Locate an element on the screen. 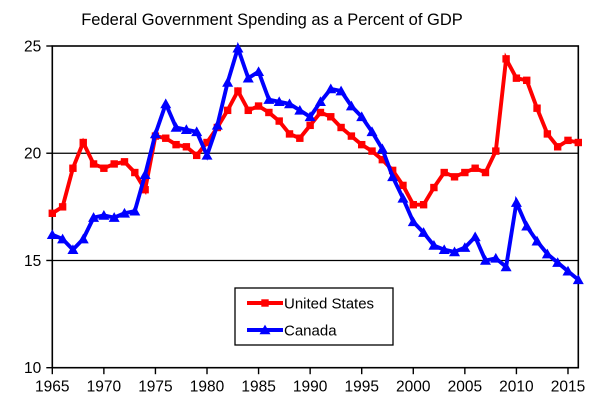  united-states-marker-1973 is located at coordinates (135, 172).